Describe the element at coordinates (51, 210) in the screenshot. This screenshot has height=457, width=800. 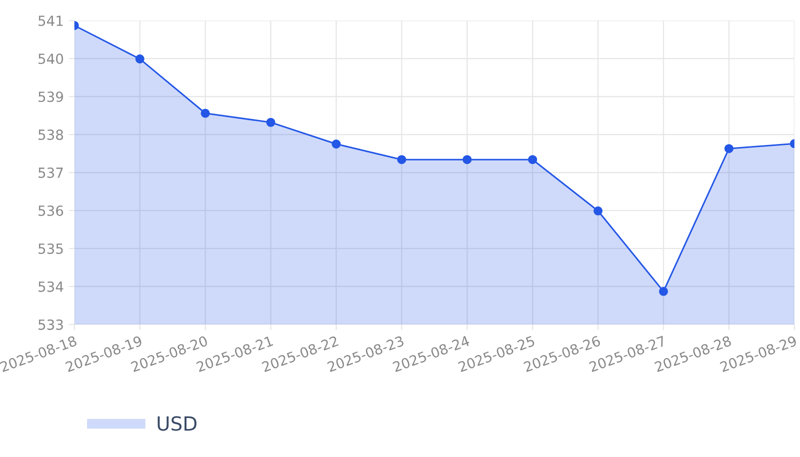
I see `y-tick-label: 536` at that location.